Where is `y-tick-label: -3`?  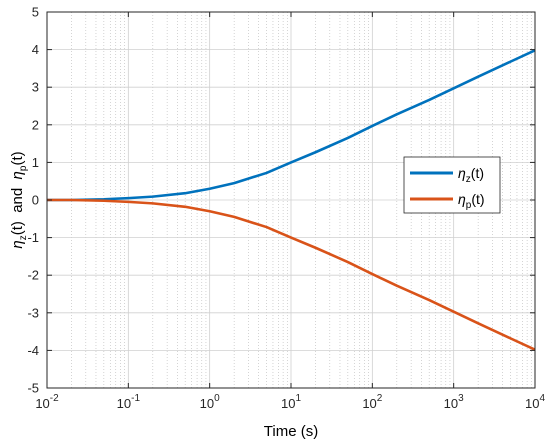
y-tick-label: -3 is located at coordinates (33, 312).